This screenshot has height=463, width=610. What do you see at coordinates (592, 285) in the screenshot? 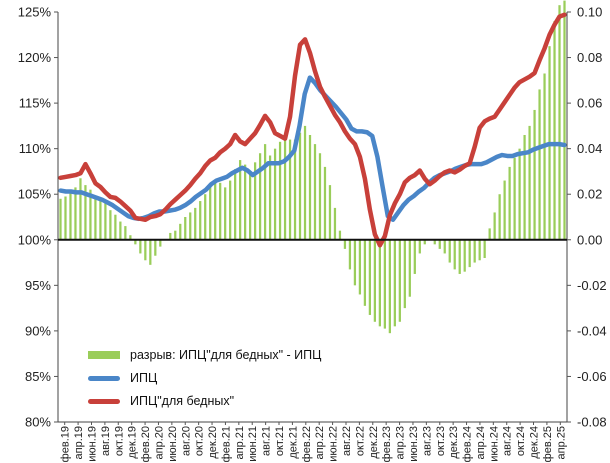
I see `right-tick-label: -0.02` at bounding box center [592, 285].